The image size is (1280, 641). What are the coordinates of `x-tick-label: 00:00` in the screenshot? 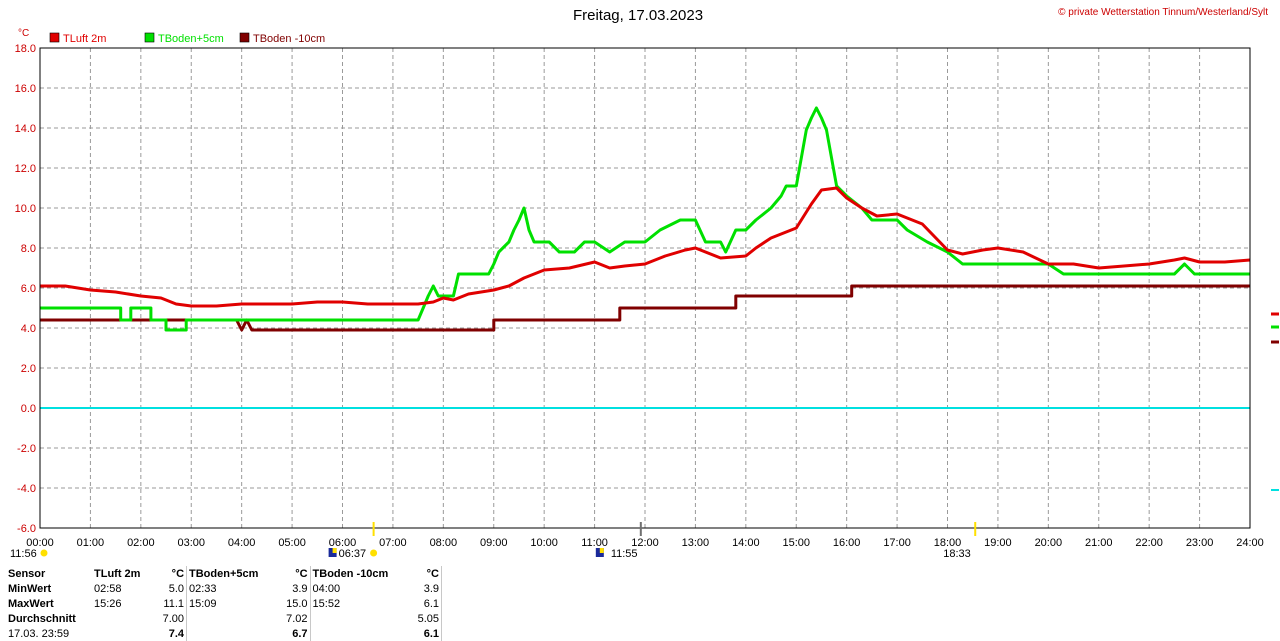 It's located at (40, 543).